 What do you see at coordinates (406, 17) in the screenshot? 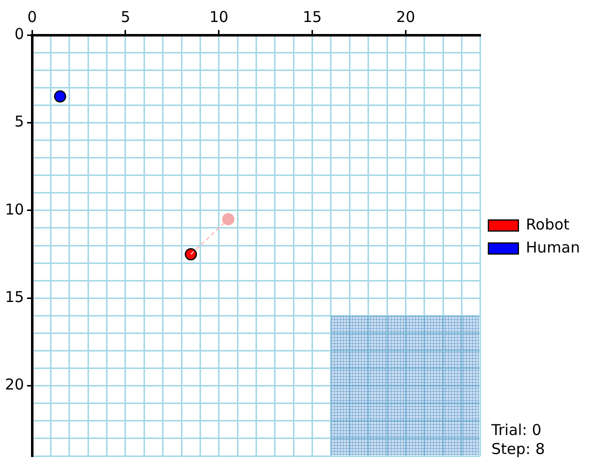
I see `x-tick-label: 20` at bounding box center [406, 17].